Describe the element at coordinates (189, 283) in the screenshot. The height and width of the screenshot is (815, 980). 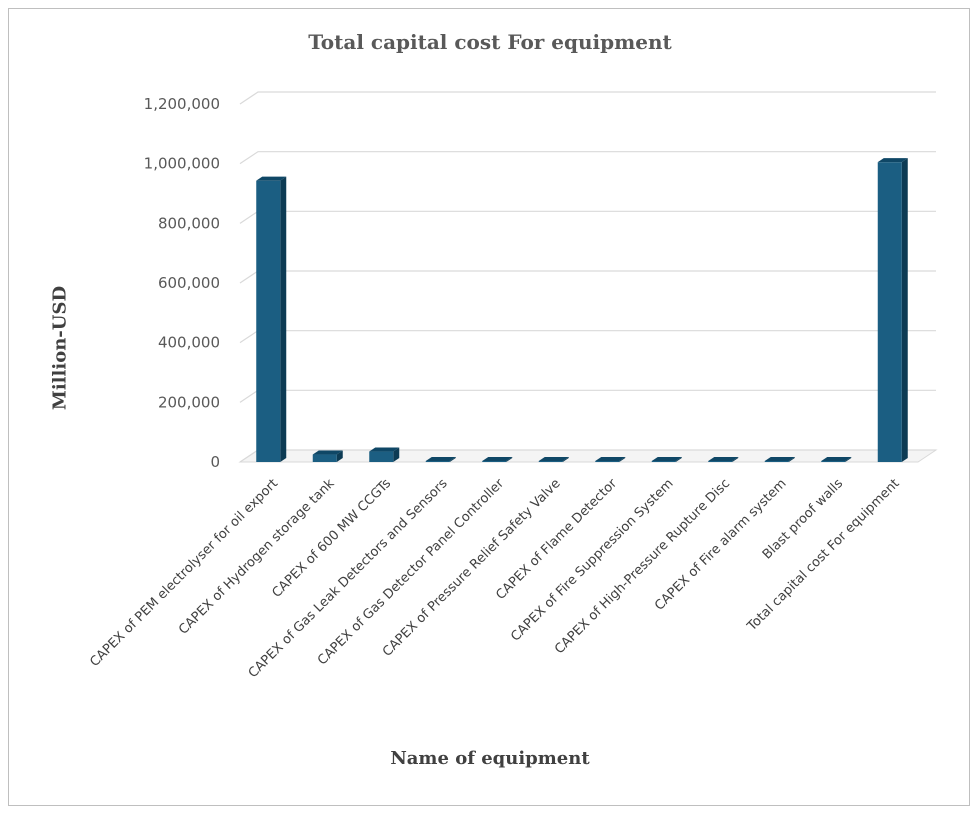
I see `y-tick-label: 600,000` at that location.